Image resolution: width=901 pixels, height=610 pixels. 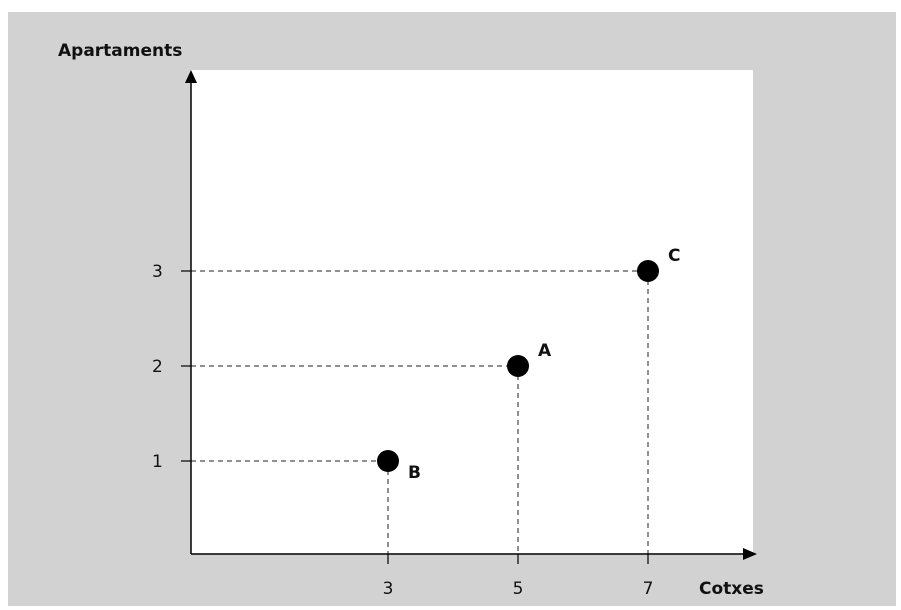 What do you see at coordinates (674, 256) in the screenshot?
I see `data-point-label: C` at bounding box center [674, 256].